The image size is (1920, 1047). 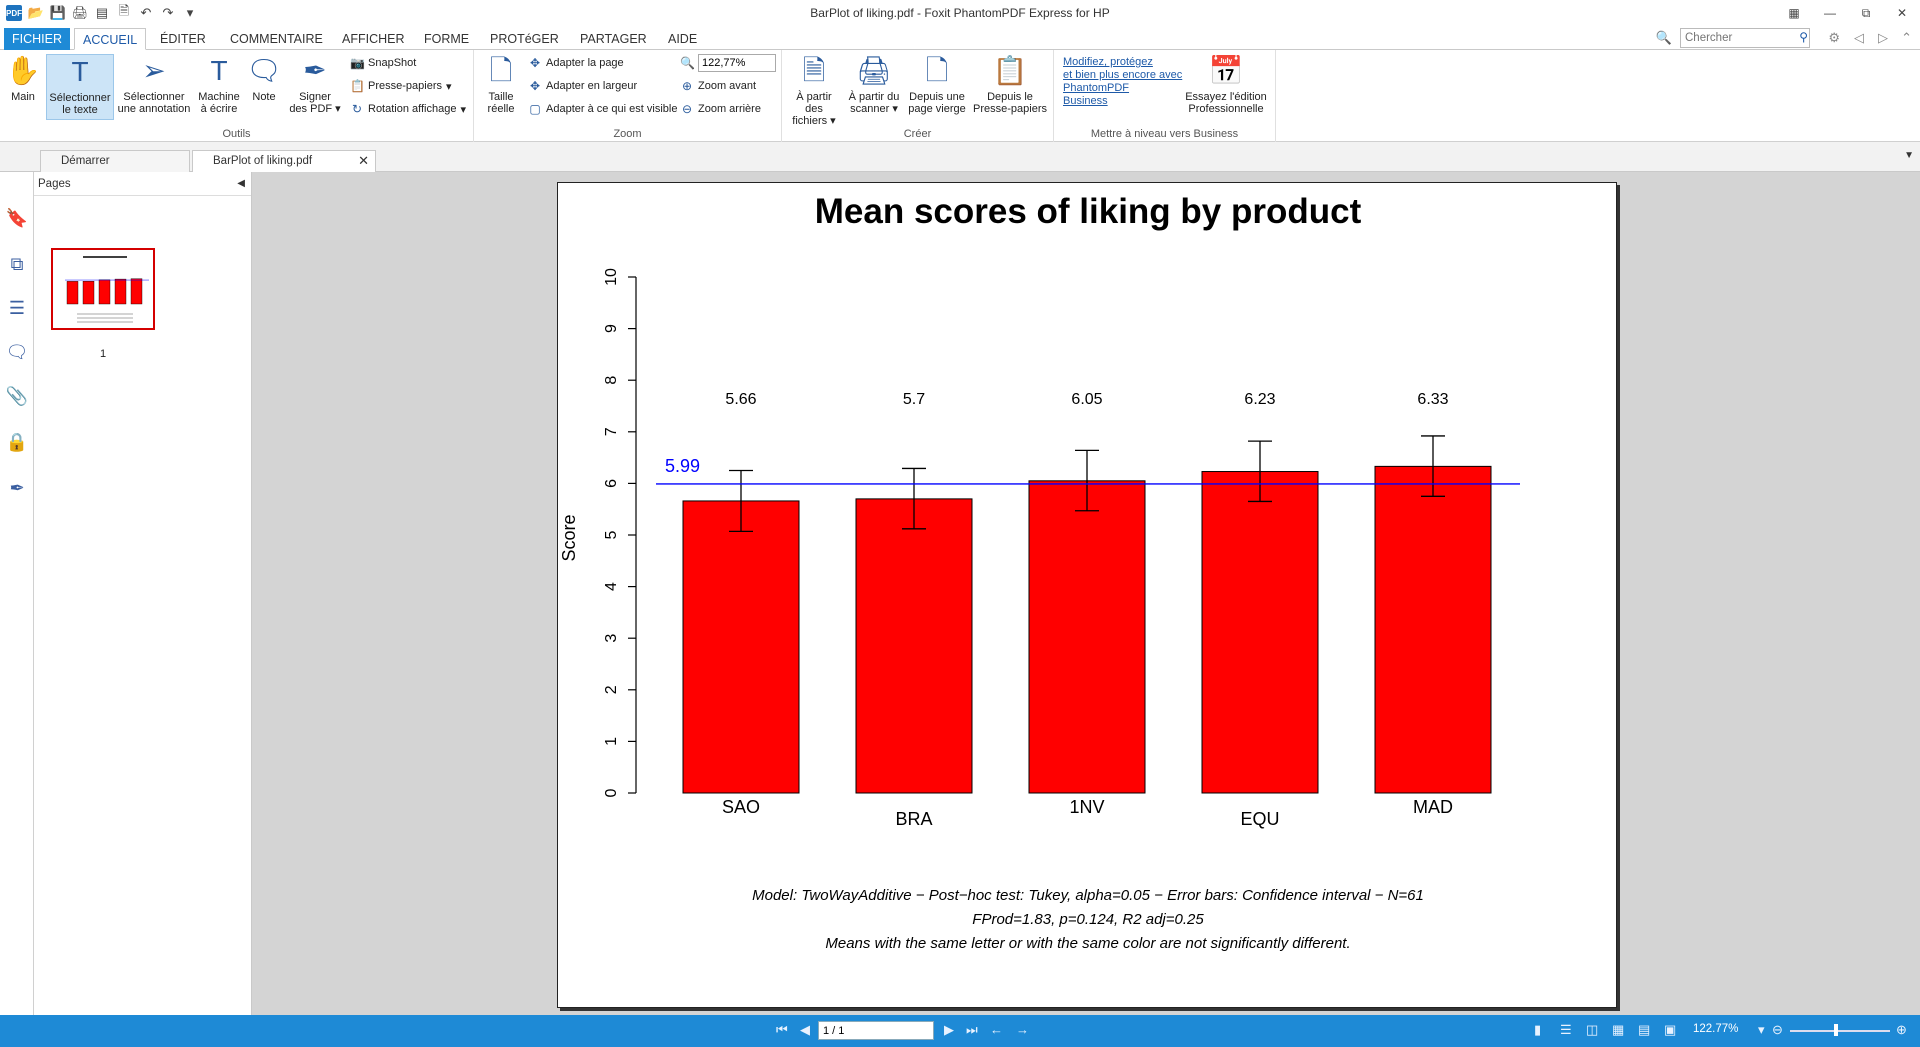 I want to click on group-tools-label: Outils, so click(x=236, y=134).